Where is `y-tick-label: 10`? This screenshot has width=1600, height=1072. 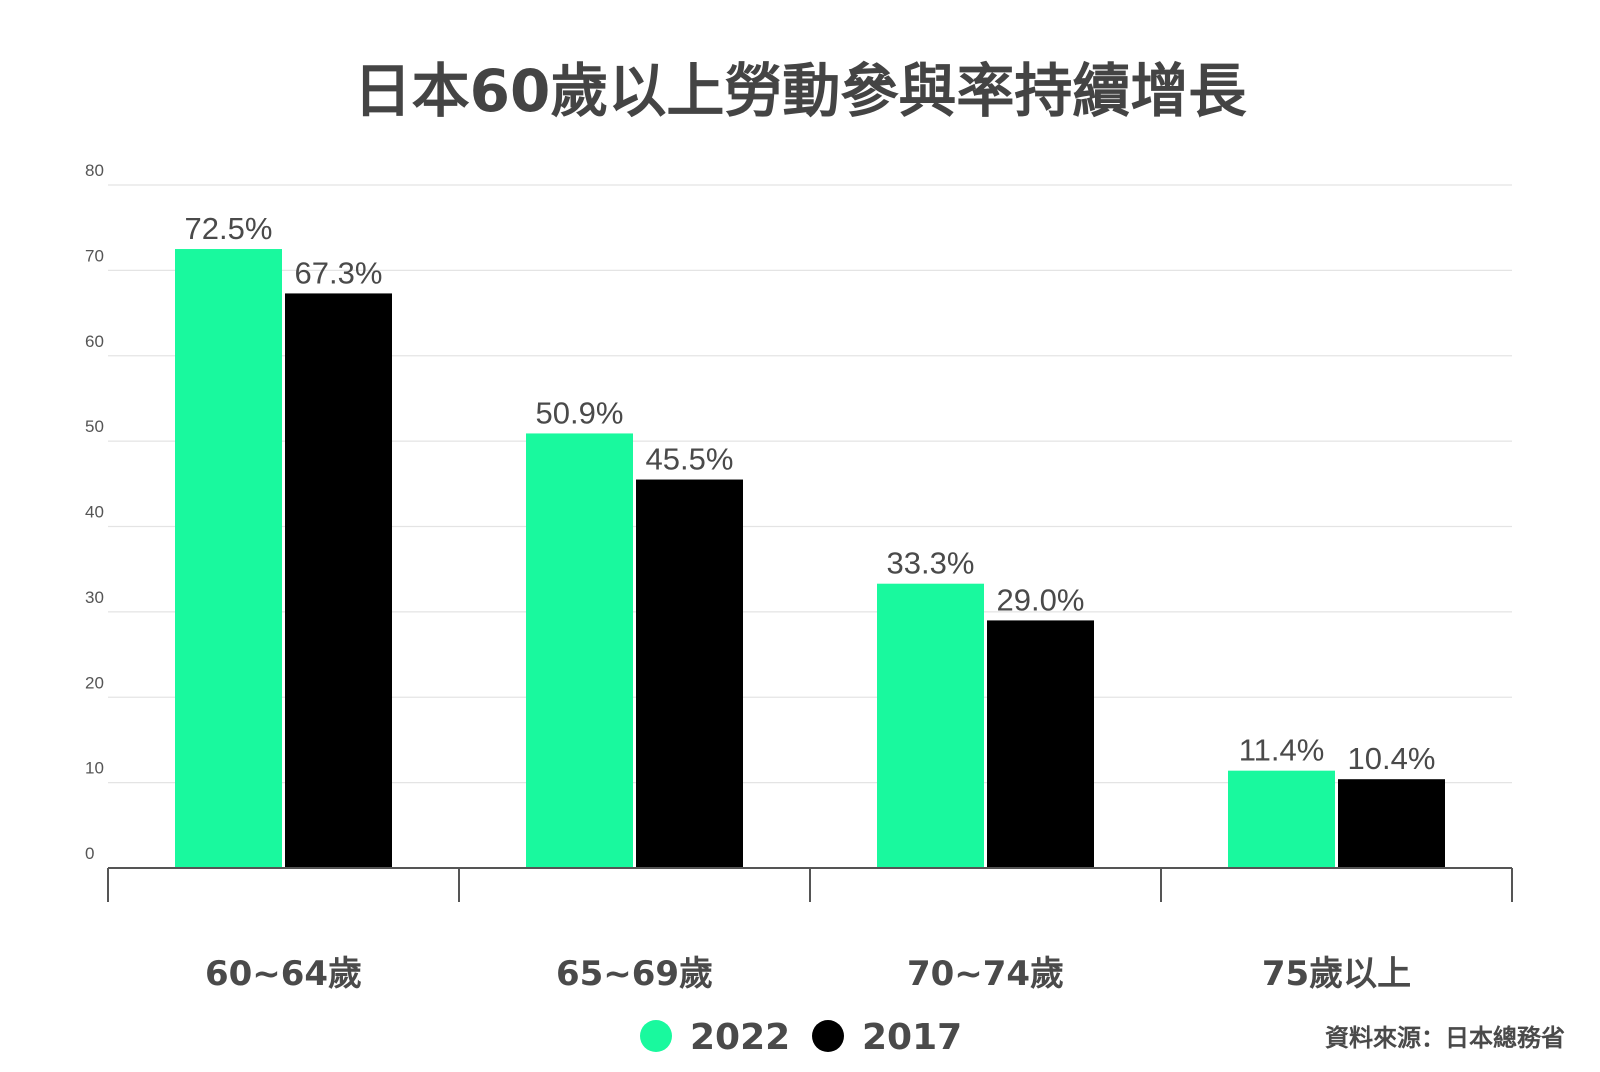
y-tick-label: 10 is located at coordinates (94, 768).